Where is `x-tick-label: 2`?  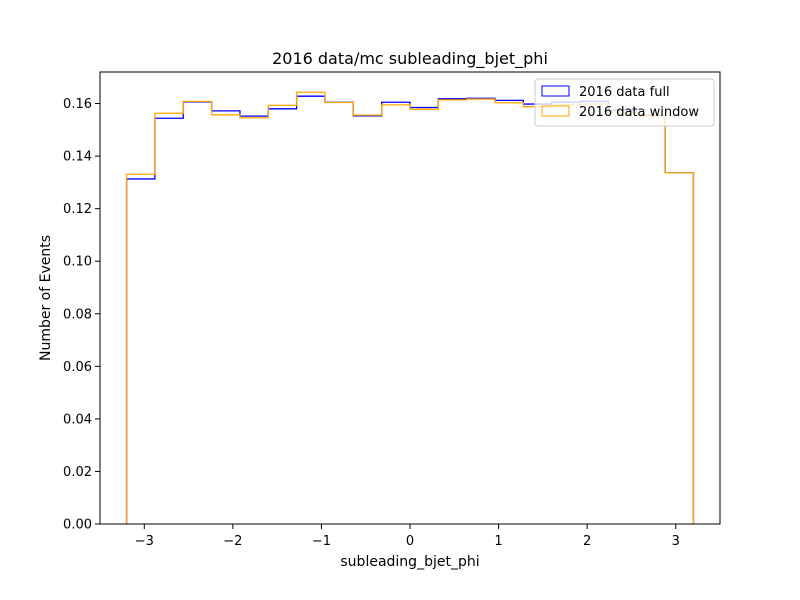 x-tick-label: 2 is located at coordinates (587, 541).